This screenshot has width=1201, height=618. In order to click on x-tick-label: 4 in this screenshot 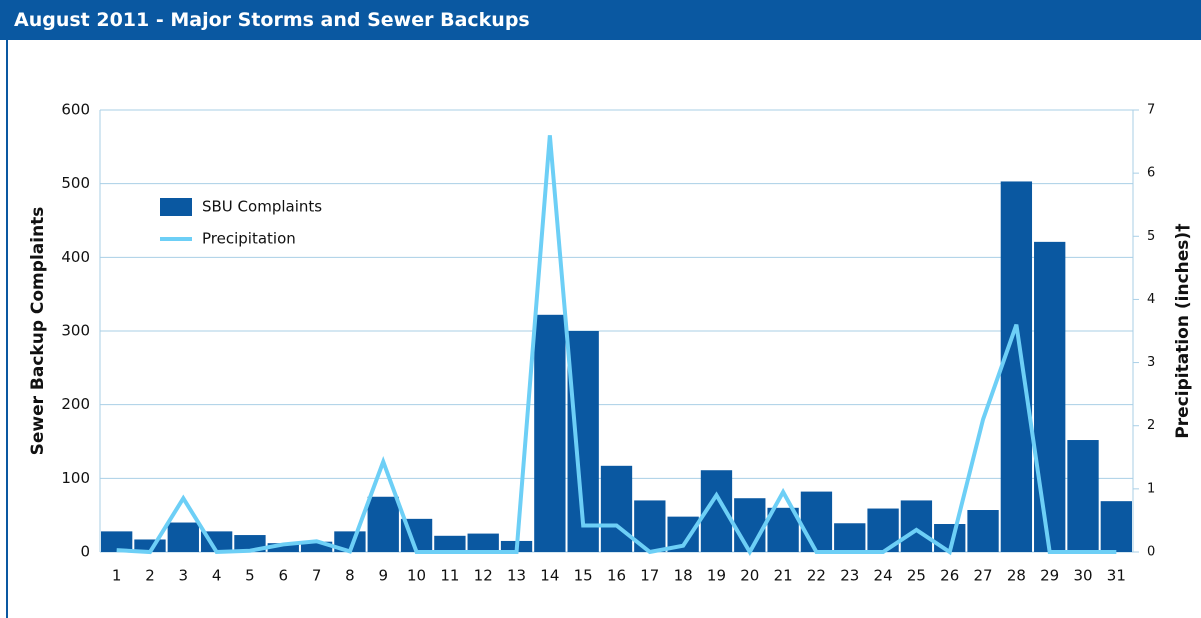, I will do `click(217, 576)`.